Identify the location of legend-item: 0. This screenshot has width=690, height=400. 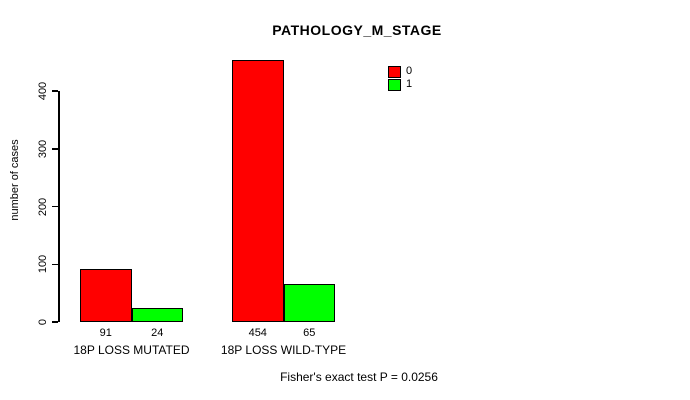
(400, 71).